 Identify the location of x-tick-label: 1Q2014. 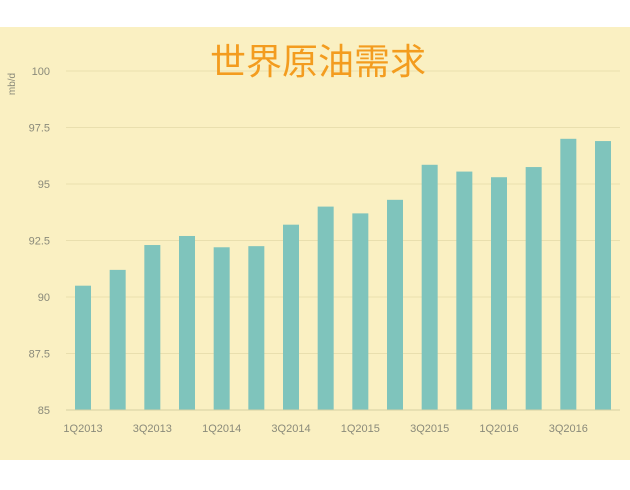
(221, 429).